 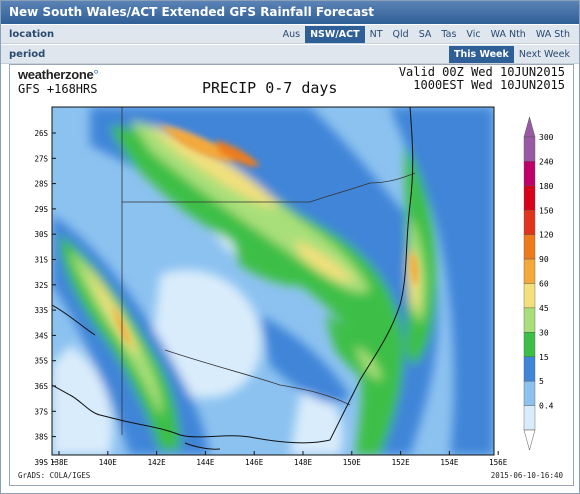 I want to click on location-label: location, so click(x=32, y=34).